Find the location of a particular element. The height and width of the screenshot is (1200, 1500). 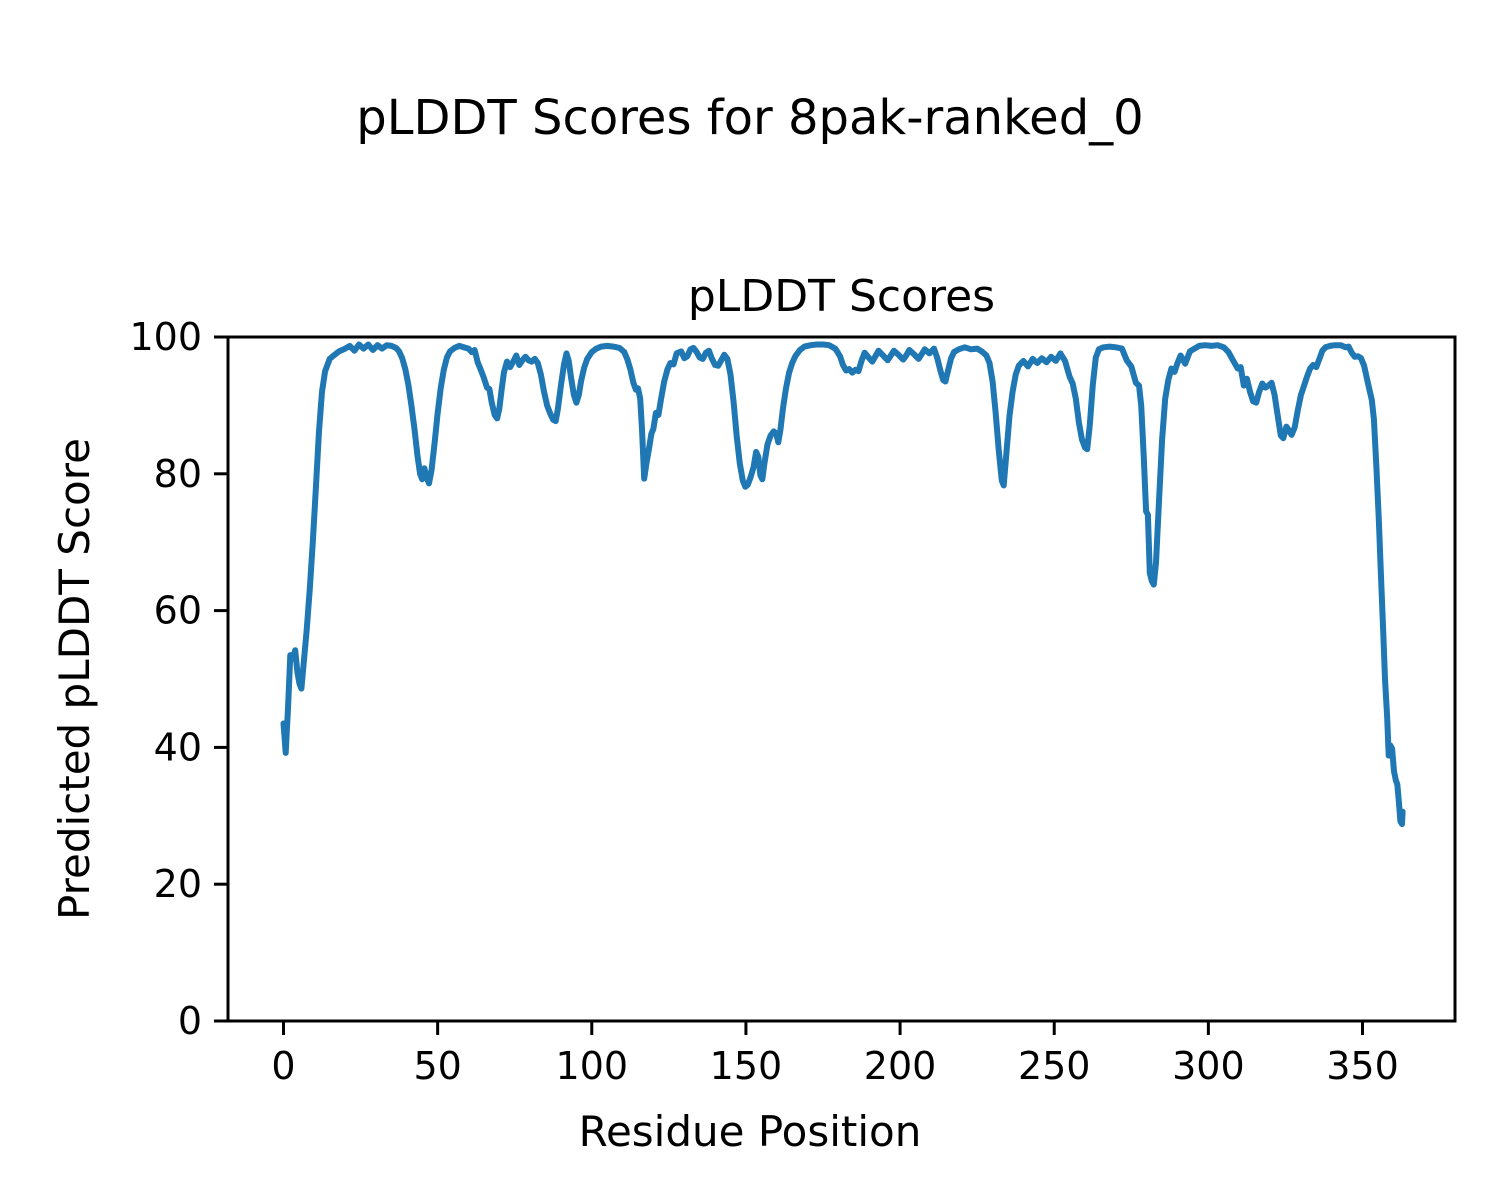

x-tick-label: 0 is located at coordinates (283, 1066).